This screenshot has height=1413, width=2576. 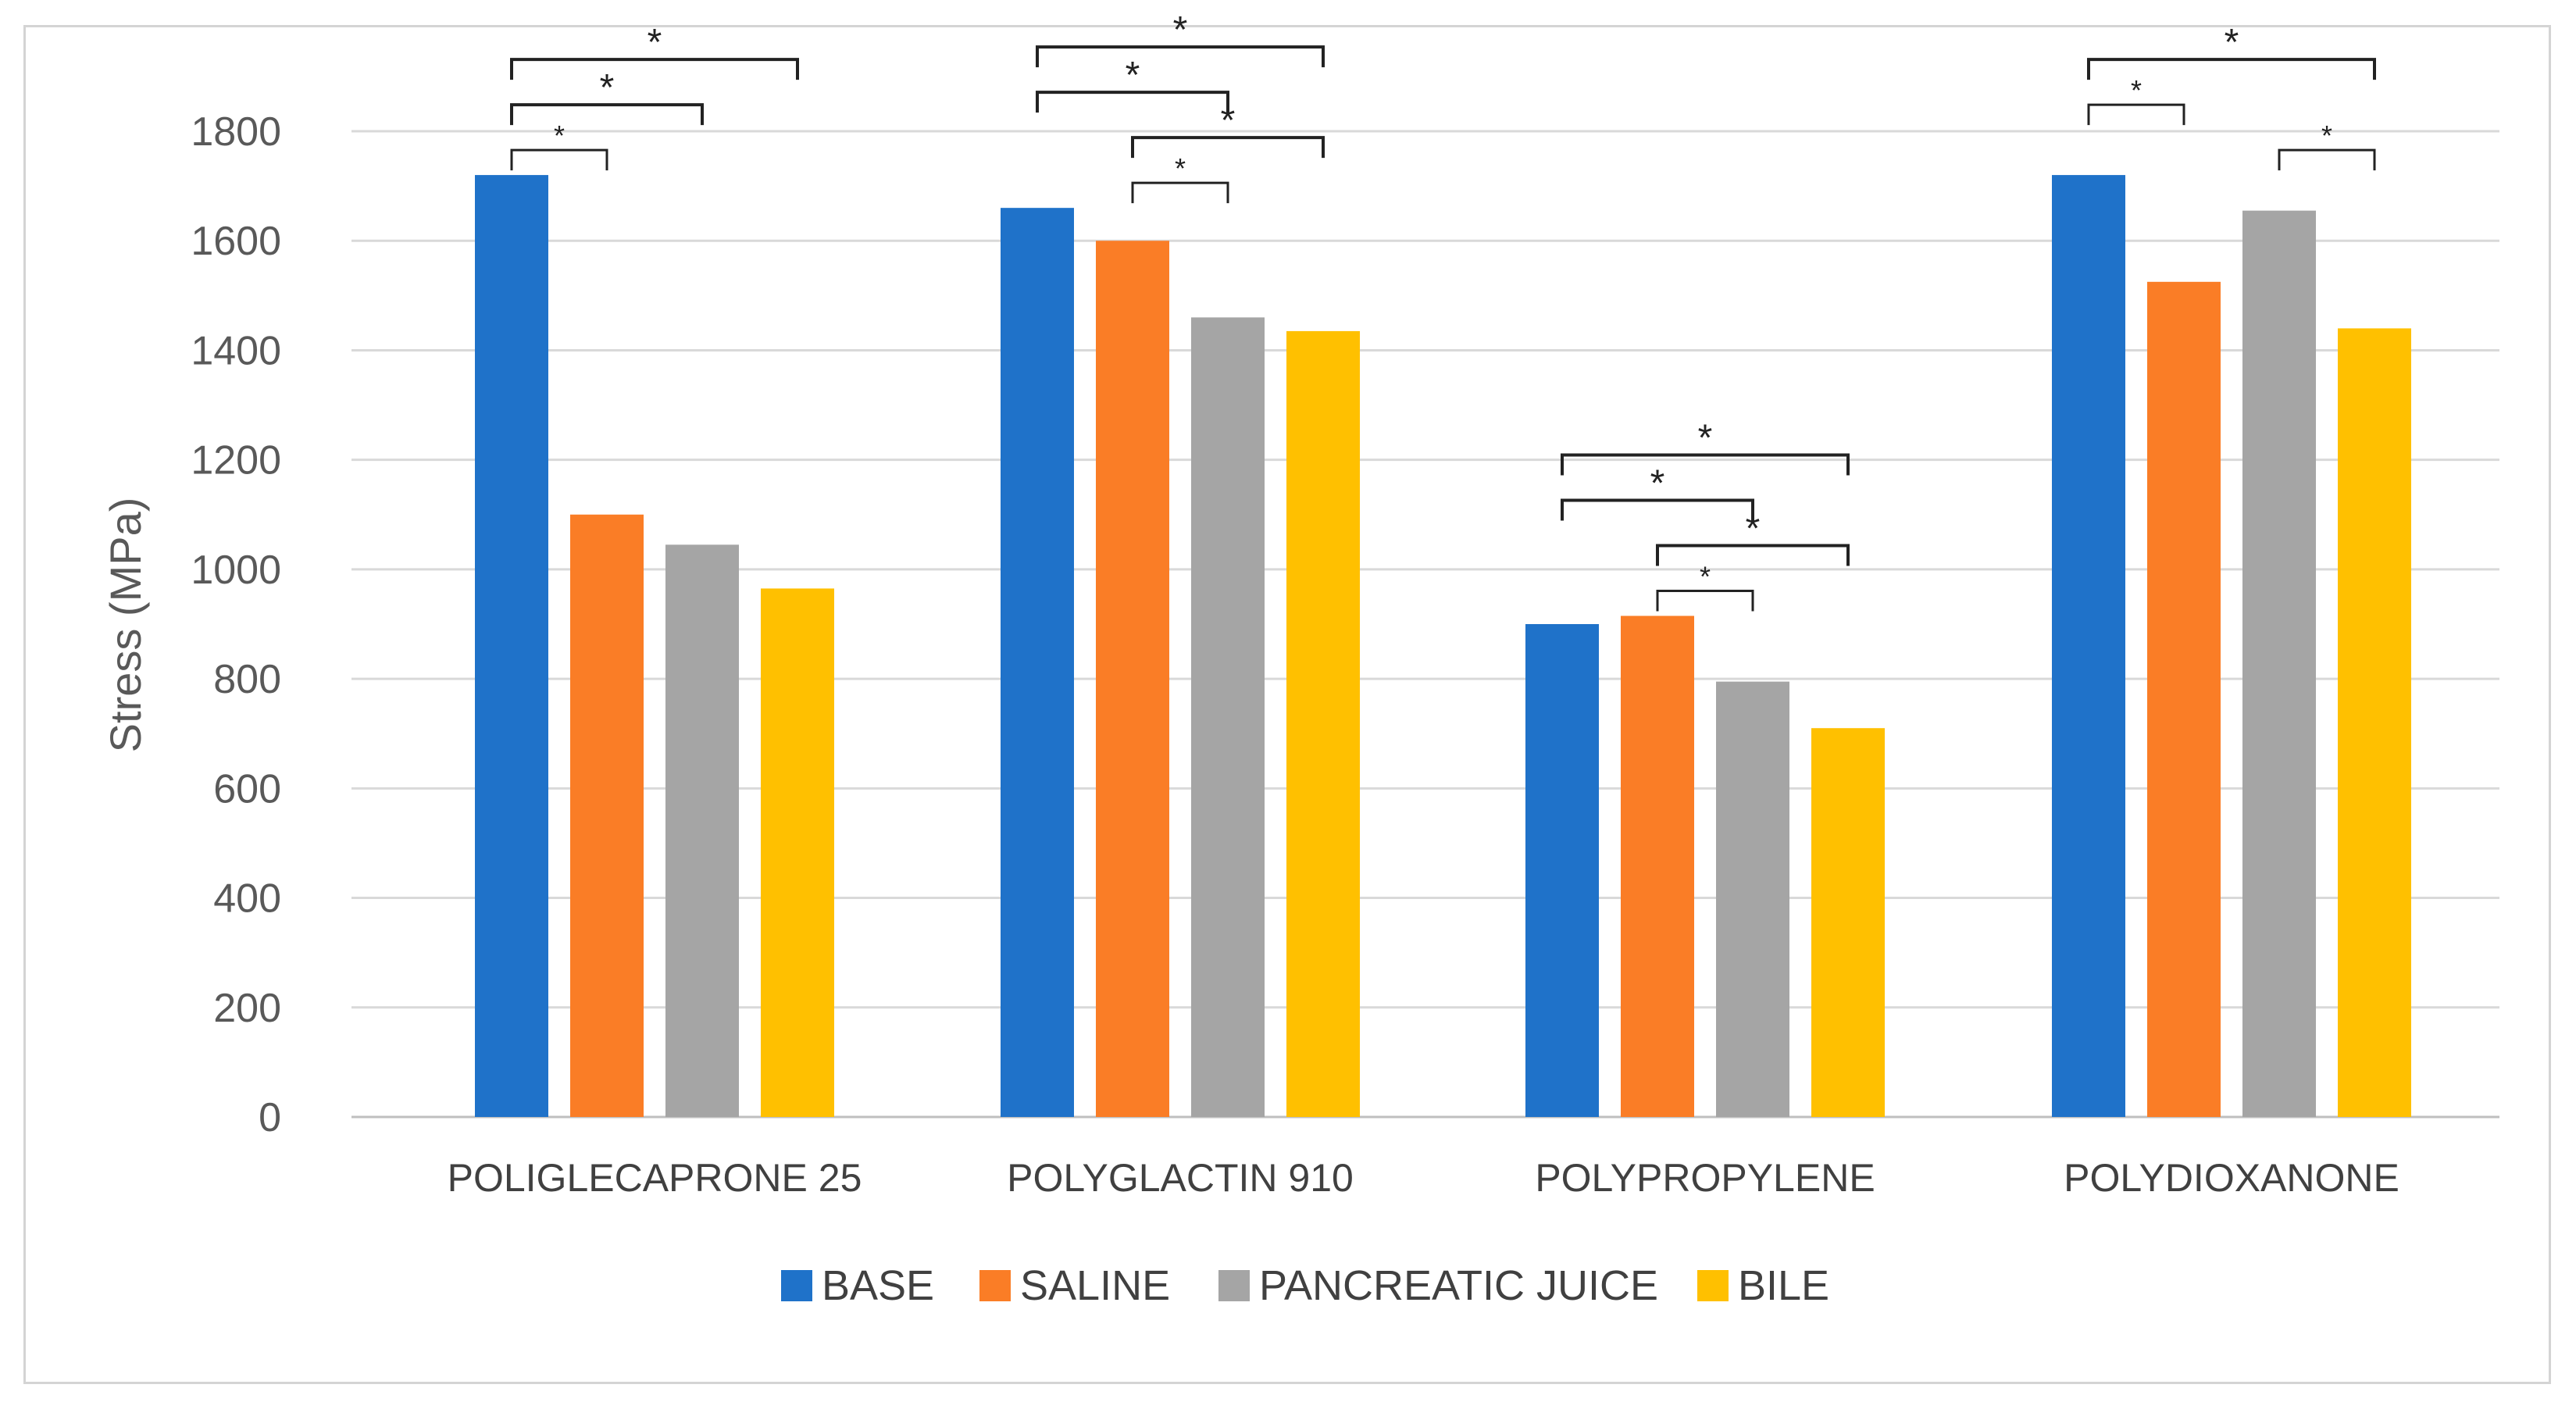 I want to click on y-tick-label: 200, so click(x=247, y=1008).